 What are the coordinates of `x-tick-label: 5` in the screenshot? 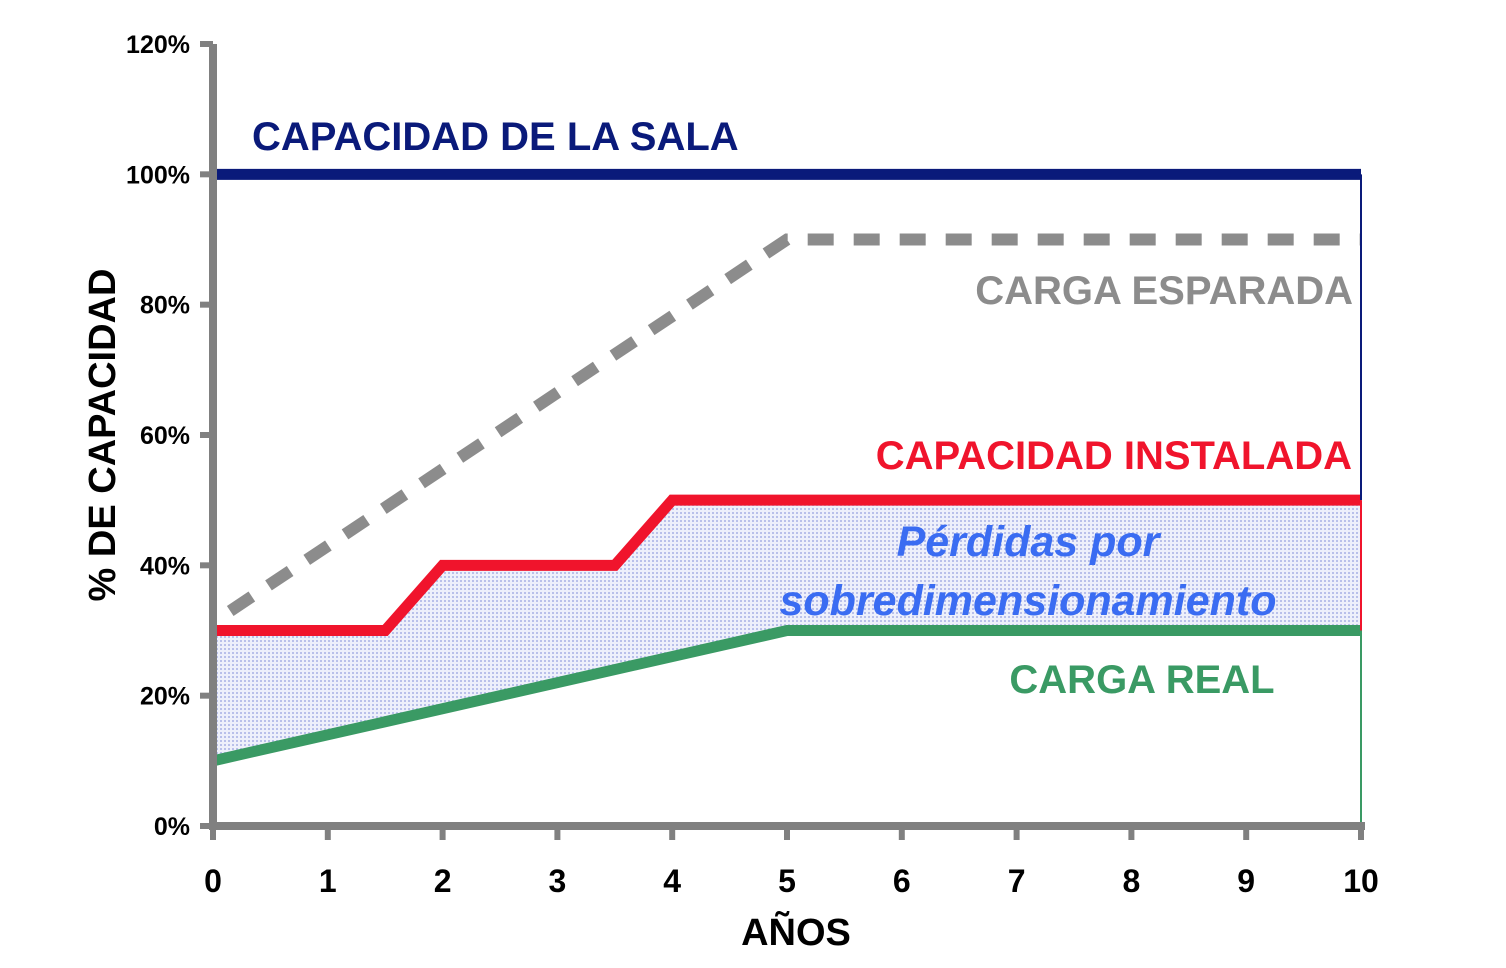 It's located at (787, 881).